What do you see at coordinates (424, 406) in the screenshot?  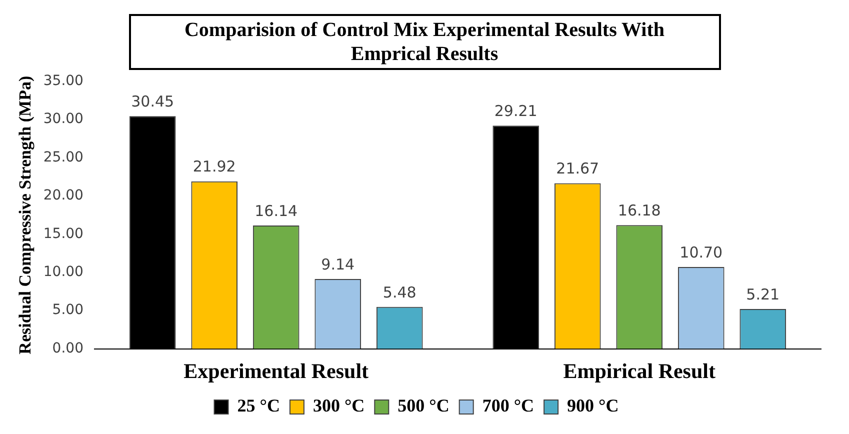 I see `legend-label: 500 °C` at bounding box center [424, 406].